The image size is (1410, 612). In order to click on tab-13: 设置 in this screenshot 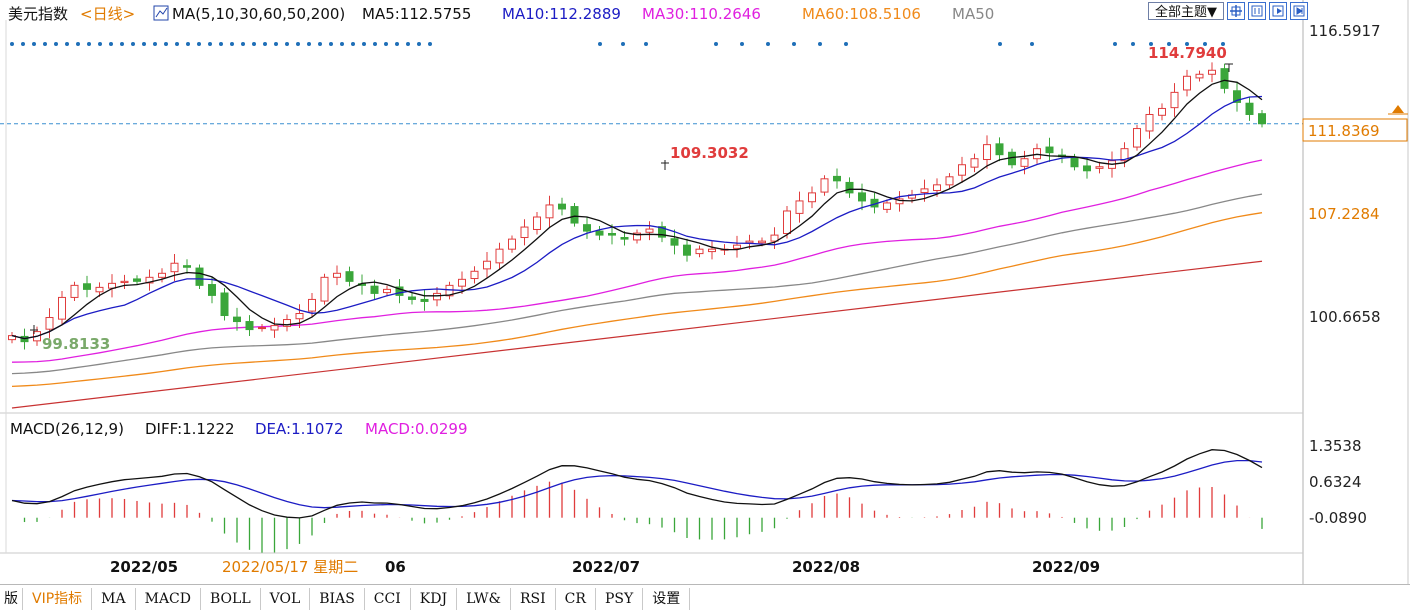, I will do `click(667, 598)`.